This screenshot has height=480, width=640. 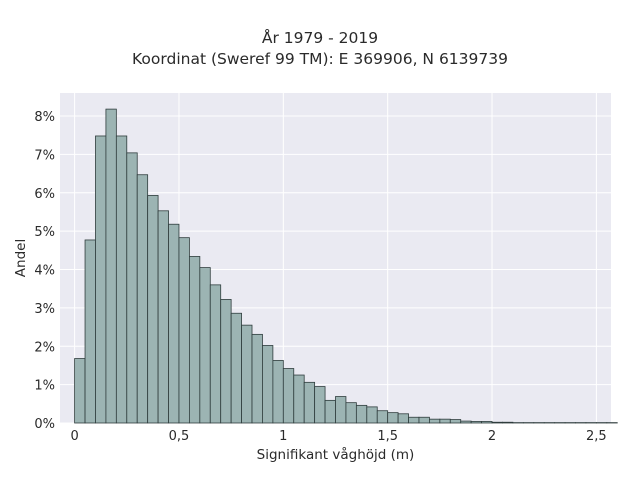 What do you see at coordinates (44, 194) in the screenshot?
I see `y-tick-label: 6%` at bounding box center [44, 194].